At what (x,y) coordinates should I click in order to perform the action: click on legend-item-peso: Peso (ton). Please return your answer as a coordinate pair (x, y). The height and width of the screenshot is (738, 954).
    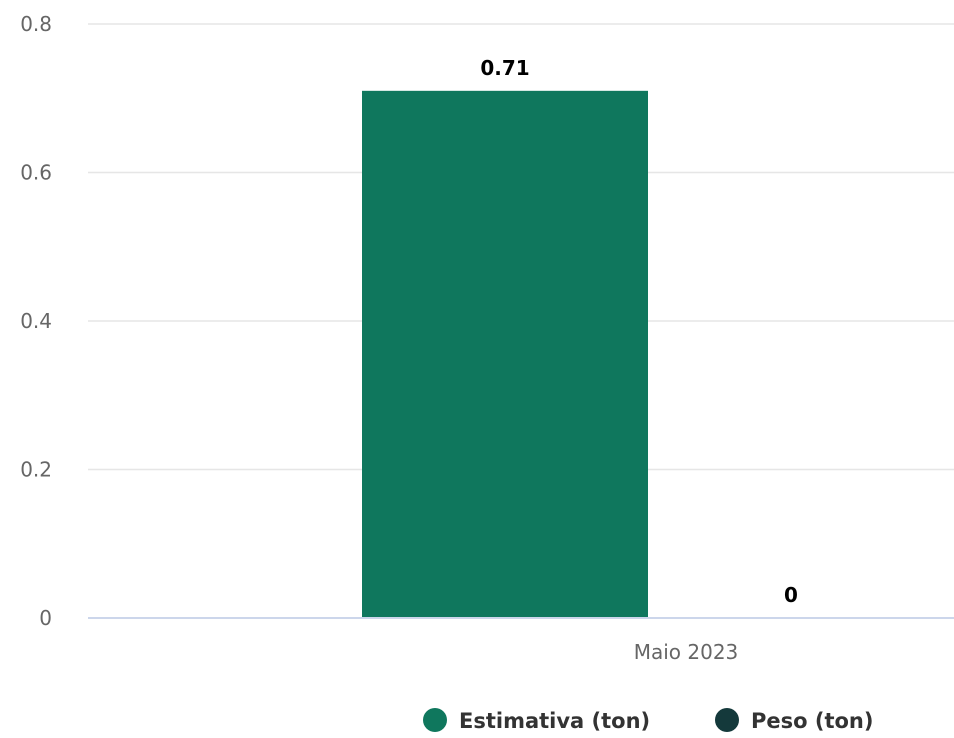
    Looking at the image, I should click on (794, 720).